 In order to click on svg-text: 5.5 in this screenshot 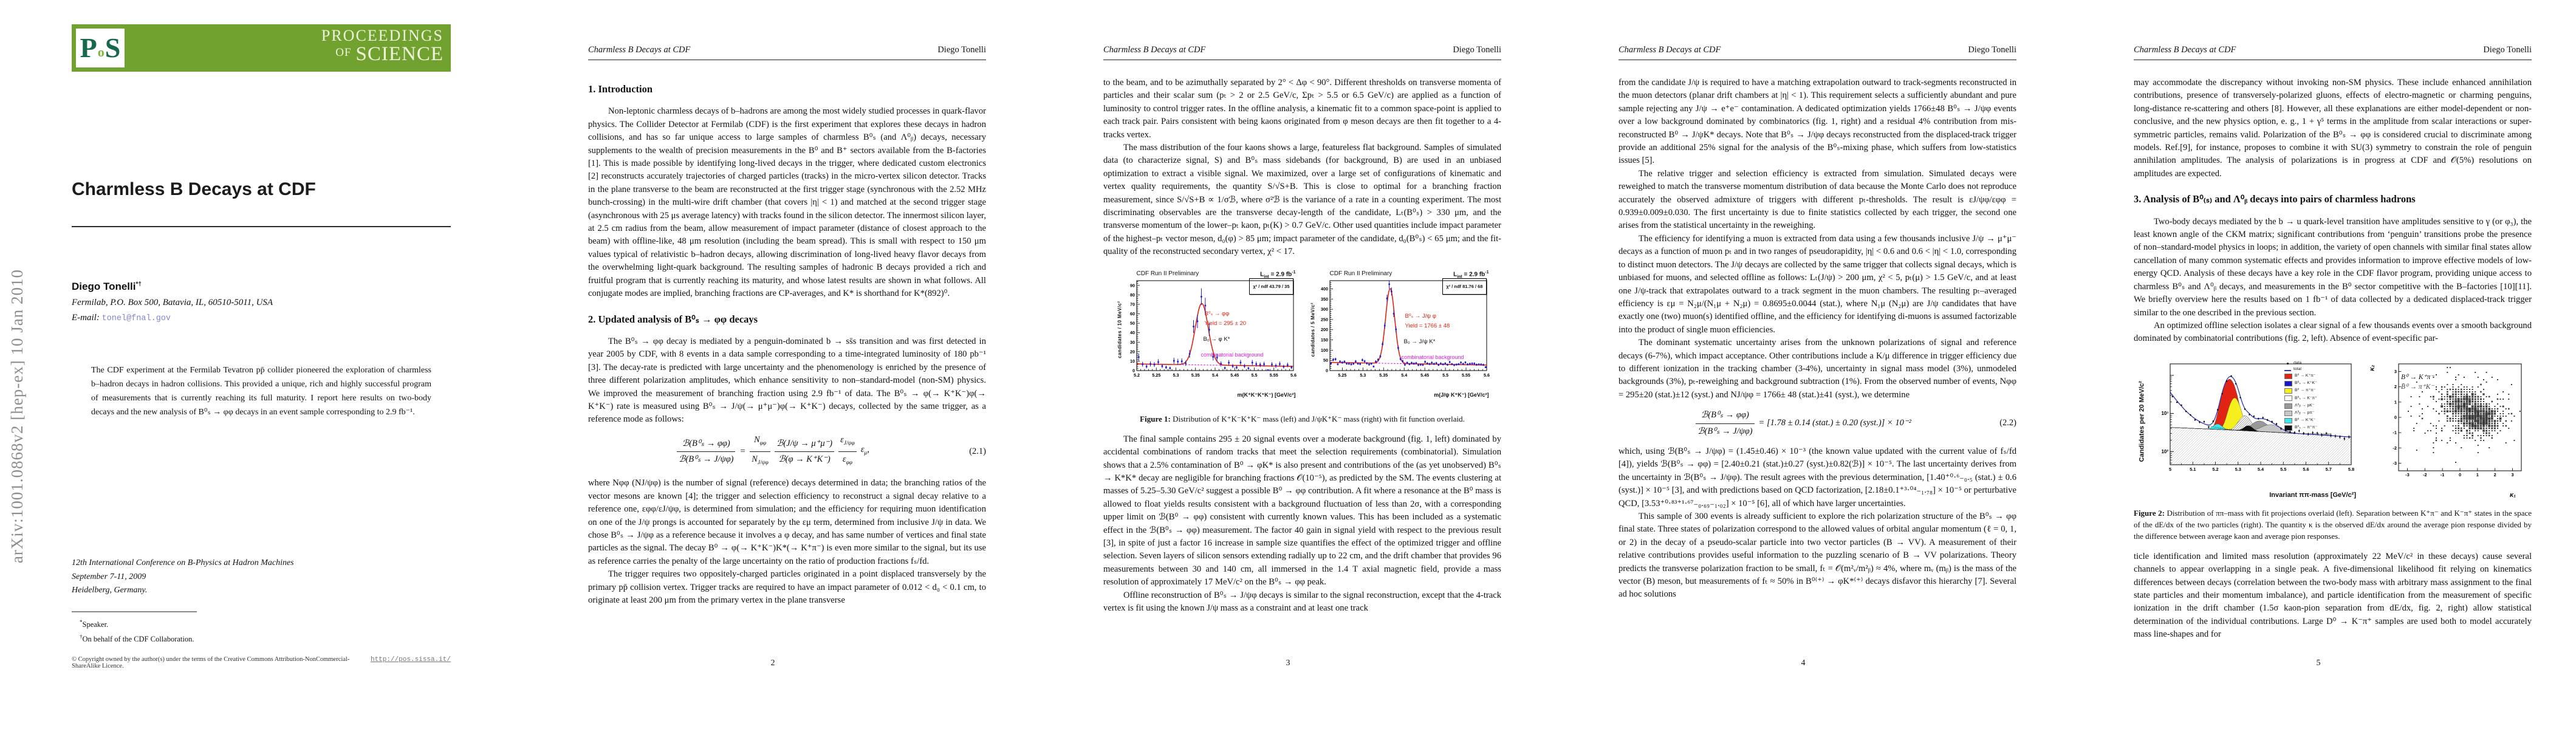, I will do `click(1254, 375)`.